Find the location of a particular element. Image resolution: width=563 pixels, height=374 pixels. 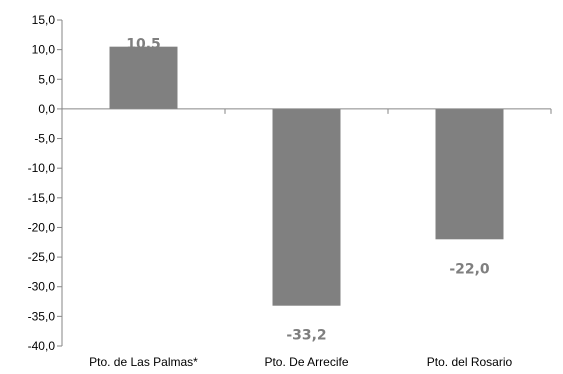

y-tick-label: -35,0 is located at coordinates (42, 316).